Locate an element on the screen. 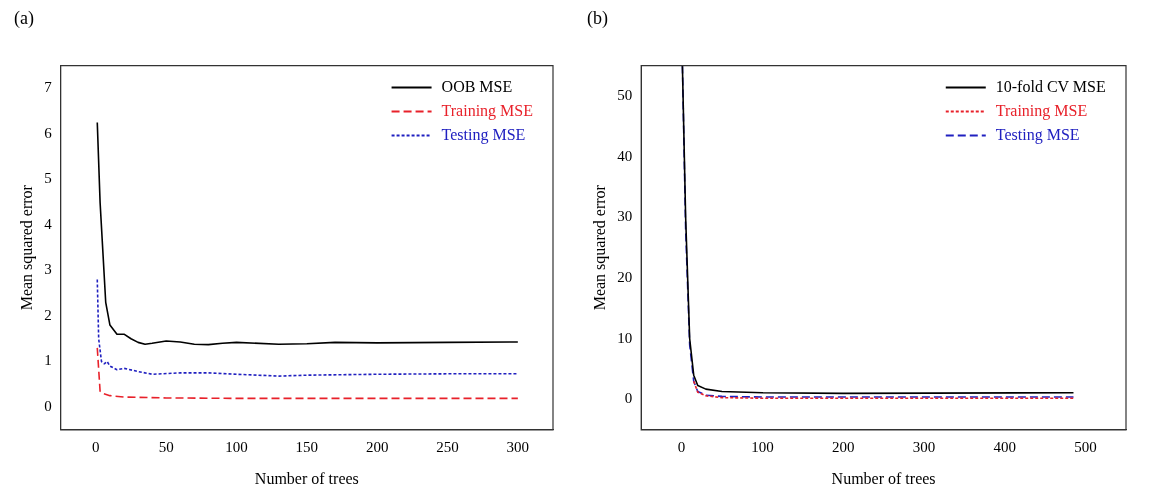 Image resolution: width=1160 pixels, height=501 pixels. chart-title: (b) is located at coordinates (597, 18).